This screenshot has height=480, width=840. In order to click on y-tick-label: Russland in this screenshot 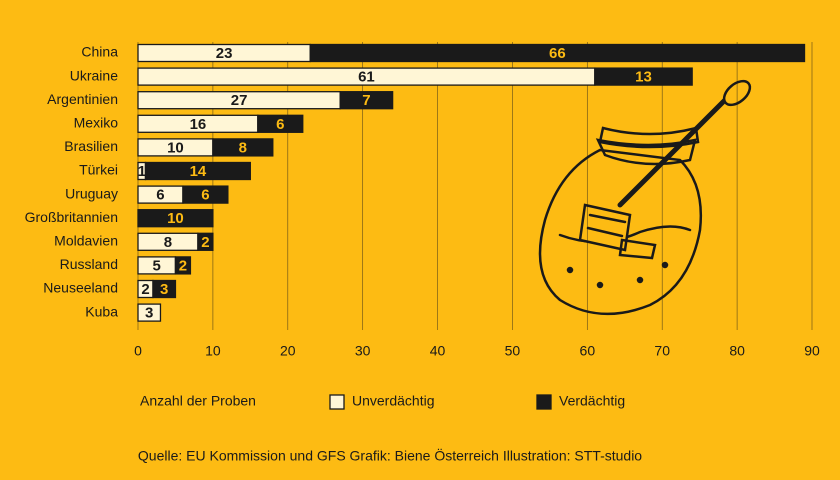, I will do `click(89, 264)`.